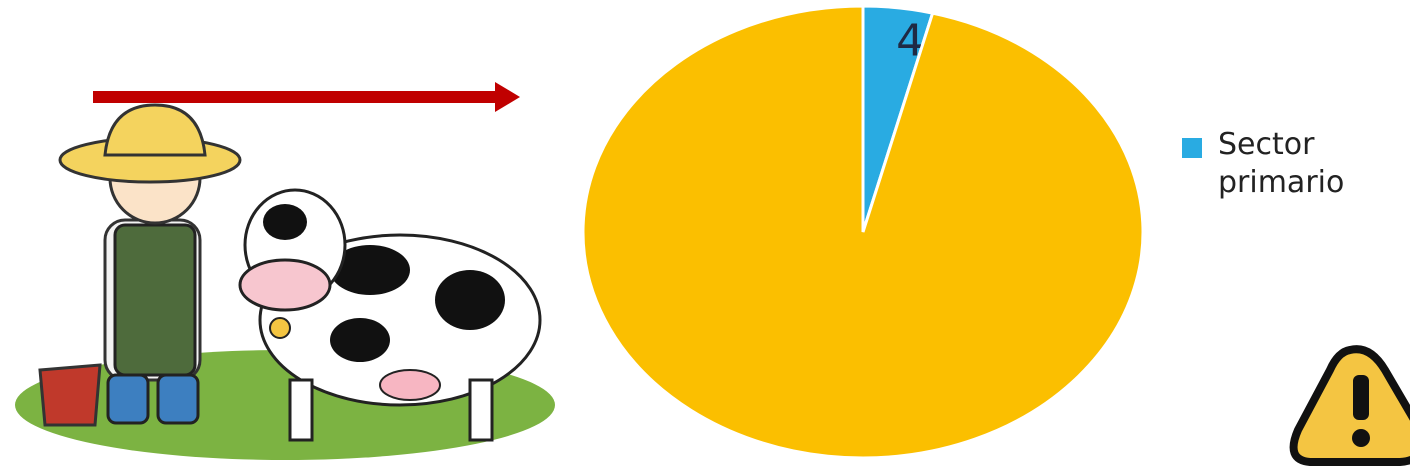  What do you see at coordinates (1361, 397) in the screenshot?
I see `warning-bar` at bounding box center [1361, 397].